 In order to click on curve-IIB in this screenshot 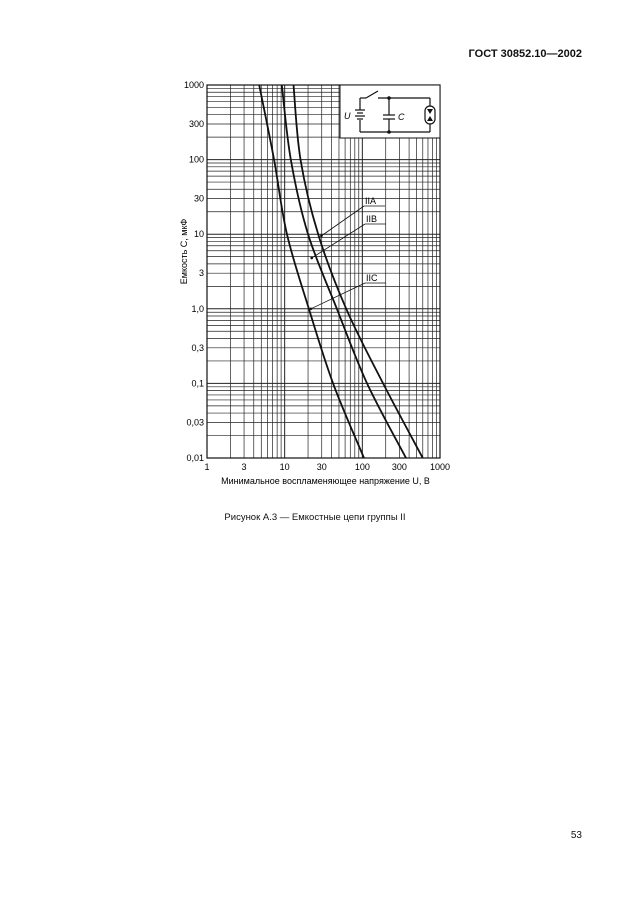, I will do `click(343, 271)`.